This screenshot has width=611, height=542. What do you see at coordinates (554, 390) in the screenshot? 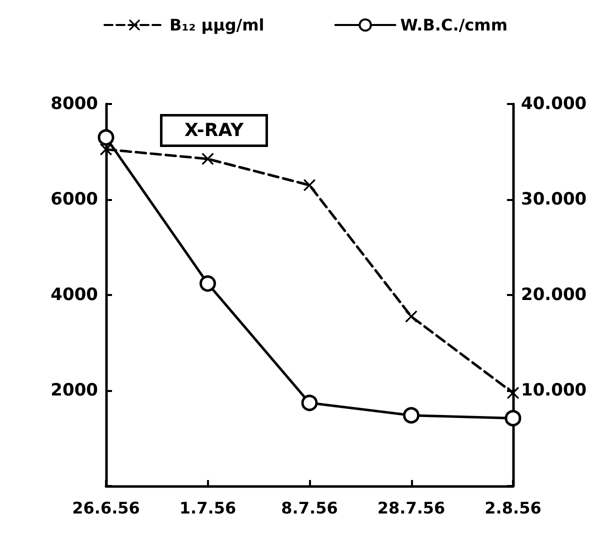
I see `y2-tick-label: 10.000` at bounding box center [554, 390].